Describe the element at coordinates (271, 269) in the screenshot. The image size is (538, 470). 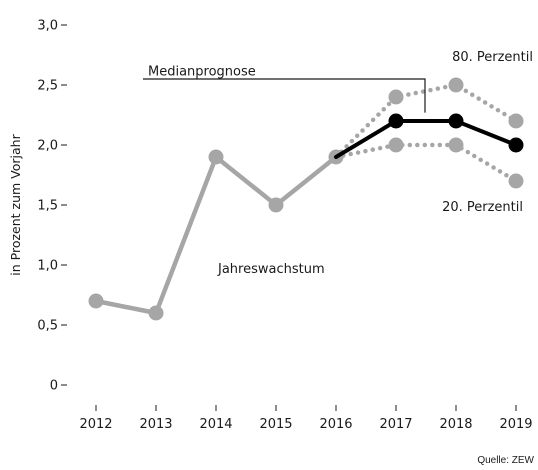
I see `growth-annotation: Jahreswachstum` at that location.